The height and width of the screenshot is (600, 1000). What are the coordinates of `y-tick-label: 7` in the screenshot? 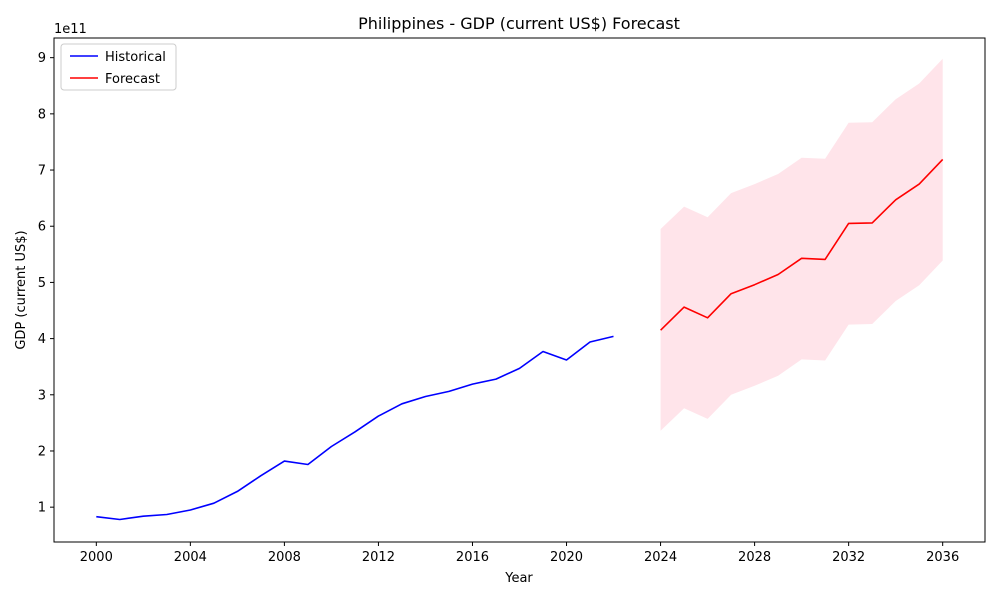 It's located at (42, 171).